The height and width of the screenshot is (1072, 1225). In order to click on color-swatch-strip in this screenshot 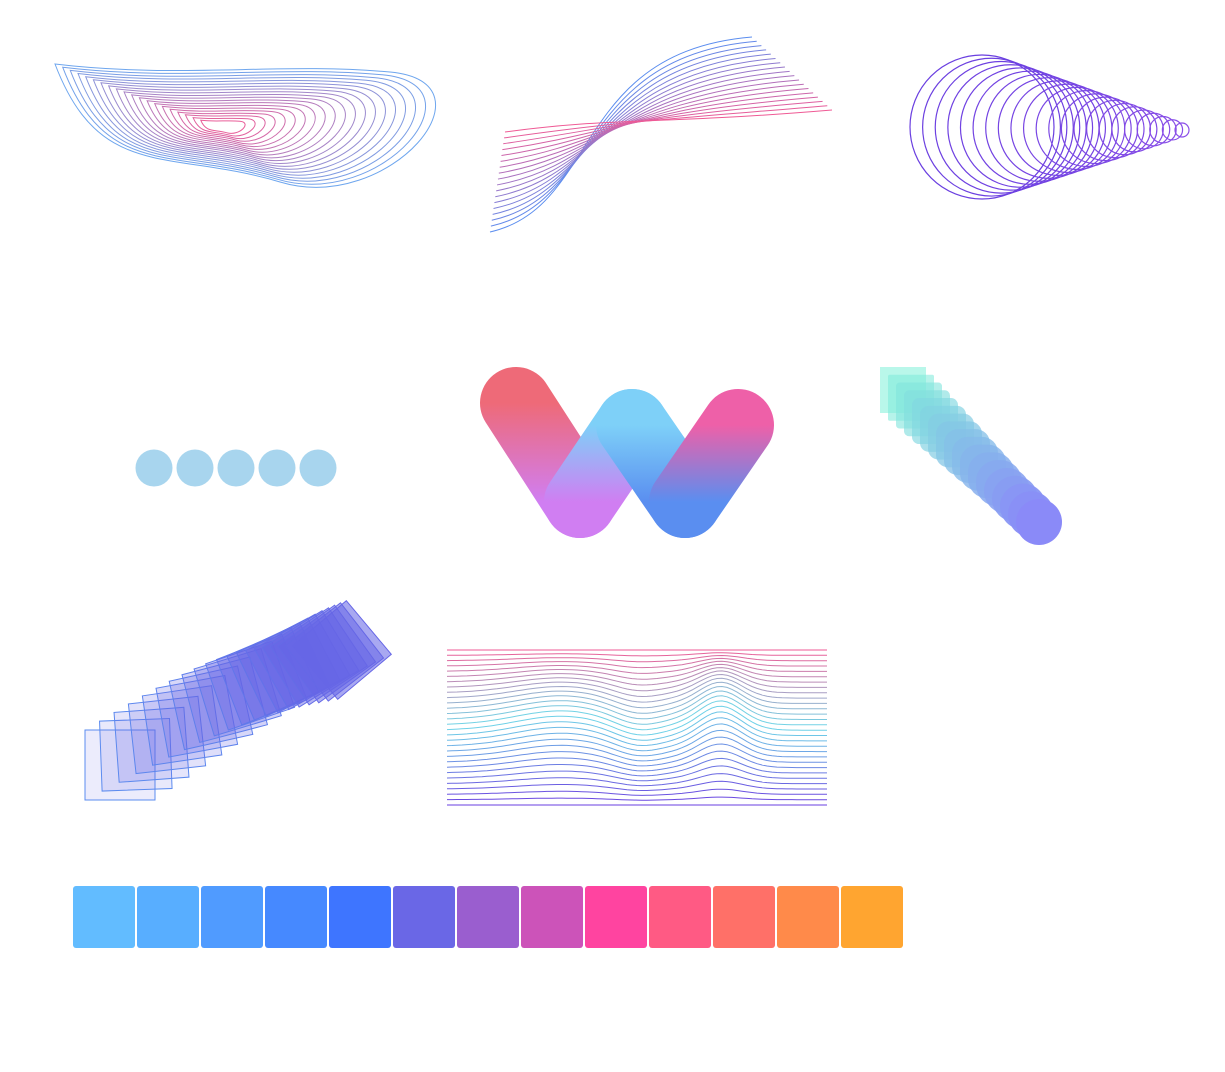, I will do `click(488, 917)`.